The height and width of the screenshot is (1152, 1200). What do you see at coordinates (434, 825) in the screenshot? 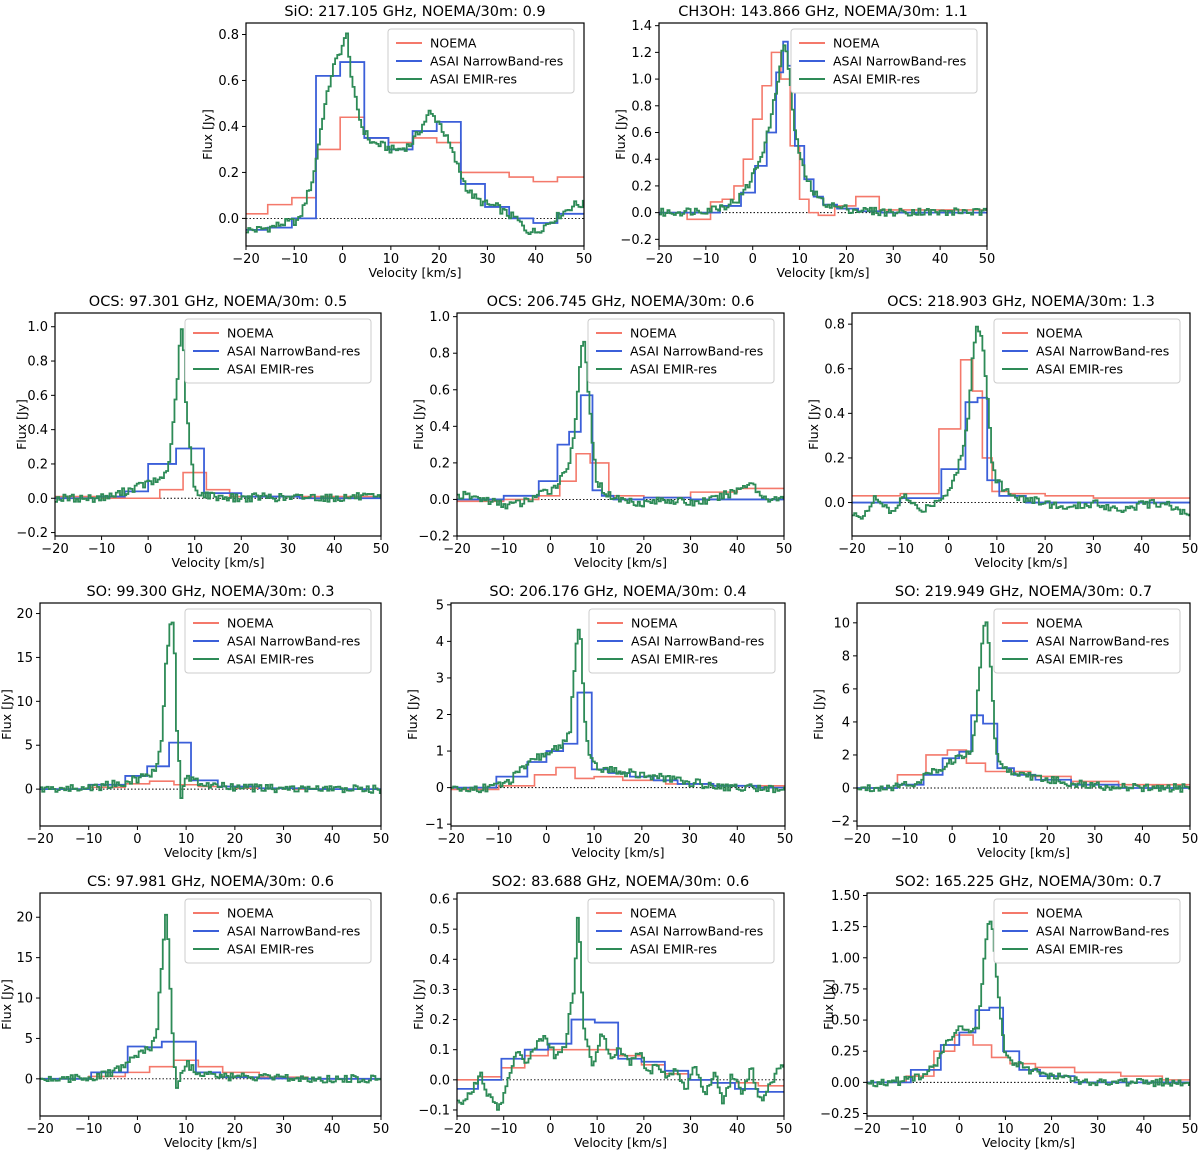
I see `y-tick-label: −1` at bounding box center [434, 825].